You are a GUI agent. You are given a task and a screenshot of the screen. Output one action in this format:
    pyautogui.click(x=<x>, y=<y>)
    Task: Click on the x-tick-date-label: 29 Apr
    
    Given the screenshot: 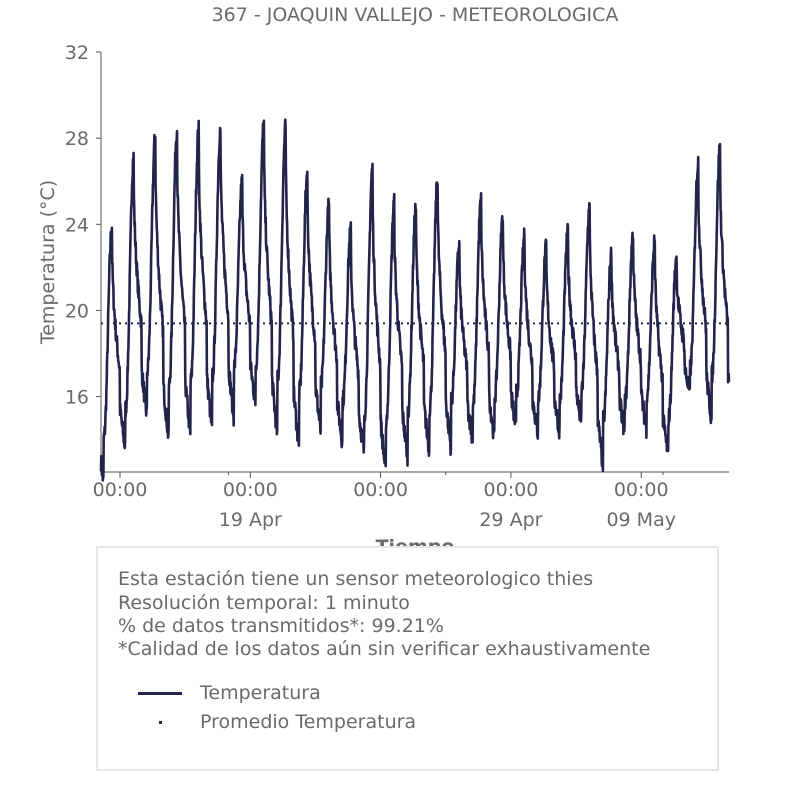 What is the action you would take?
    pyautogui.click(x=510, y=520)
    